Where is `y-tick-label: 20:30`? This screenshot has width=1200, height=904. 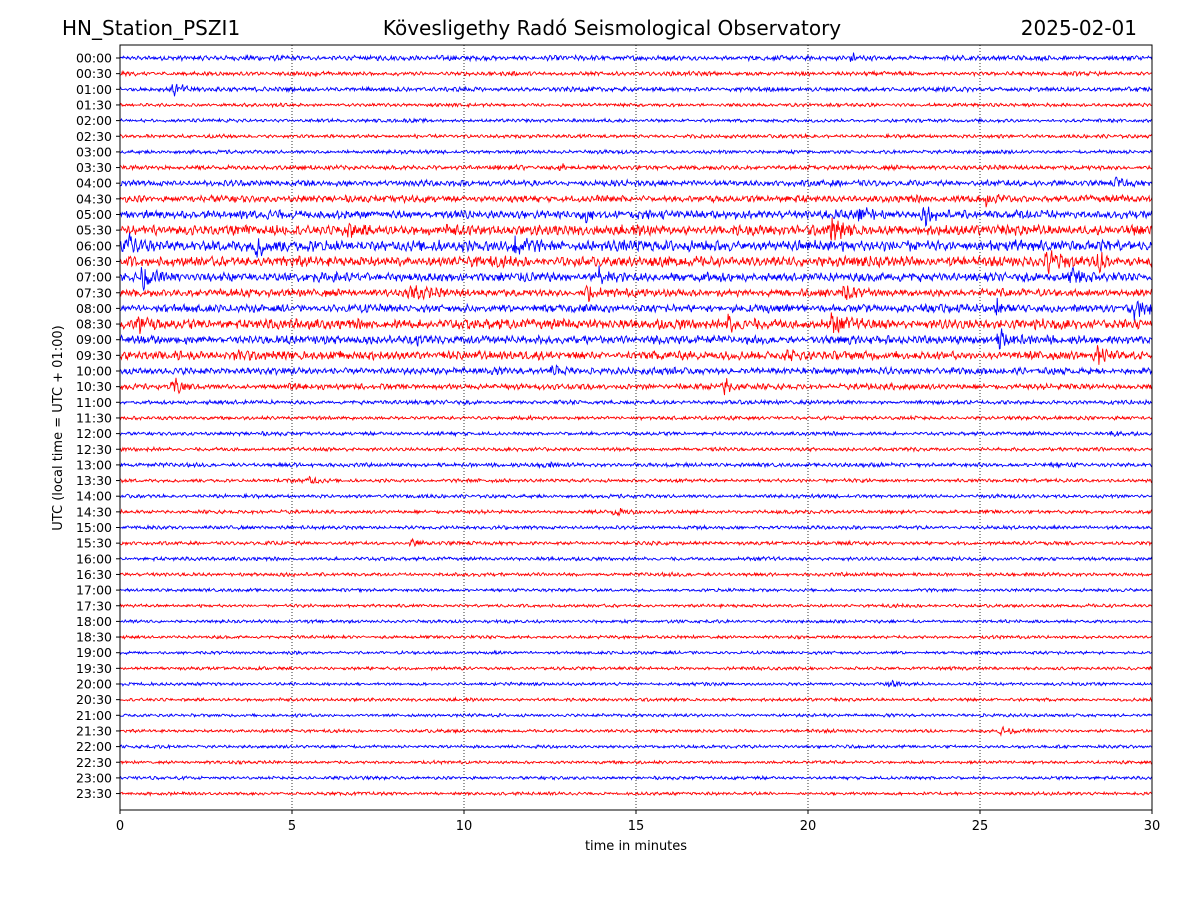
y-tick-label: 20:30 is located at coordinates (94, 699).